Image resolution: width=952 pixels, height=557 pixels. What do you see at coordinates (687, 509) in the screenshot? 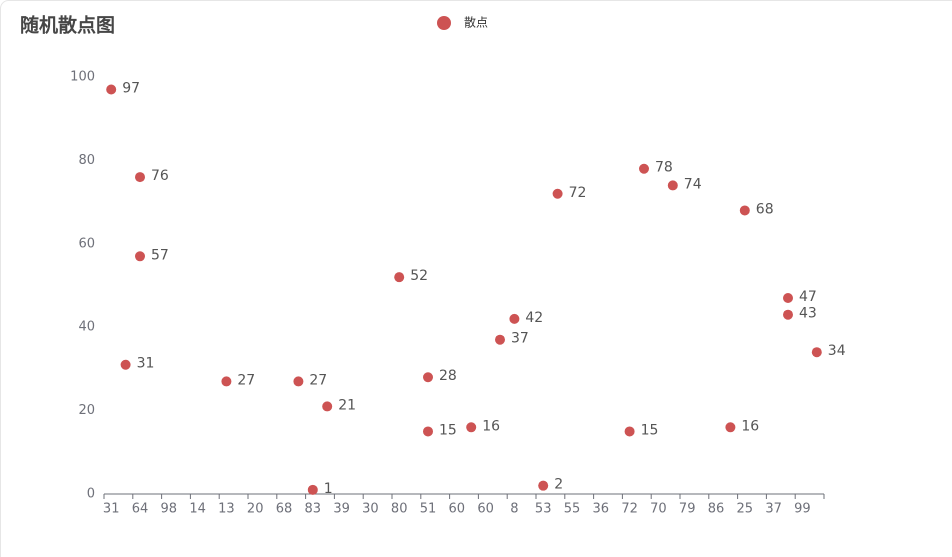
I see `x-tick-label: 79` at bounding box center [687, 509].